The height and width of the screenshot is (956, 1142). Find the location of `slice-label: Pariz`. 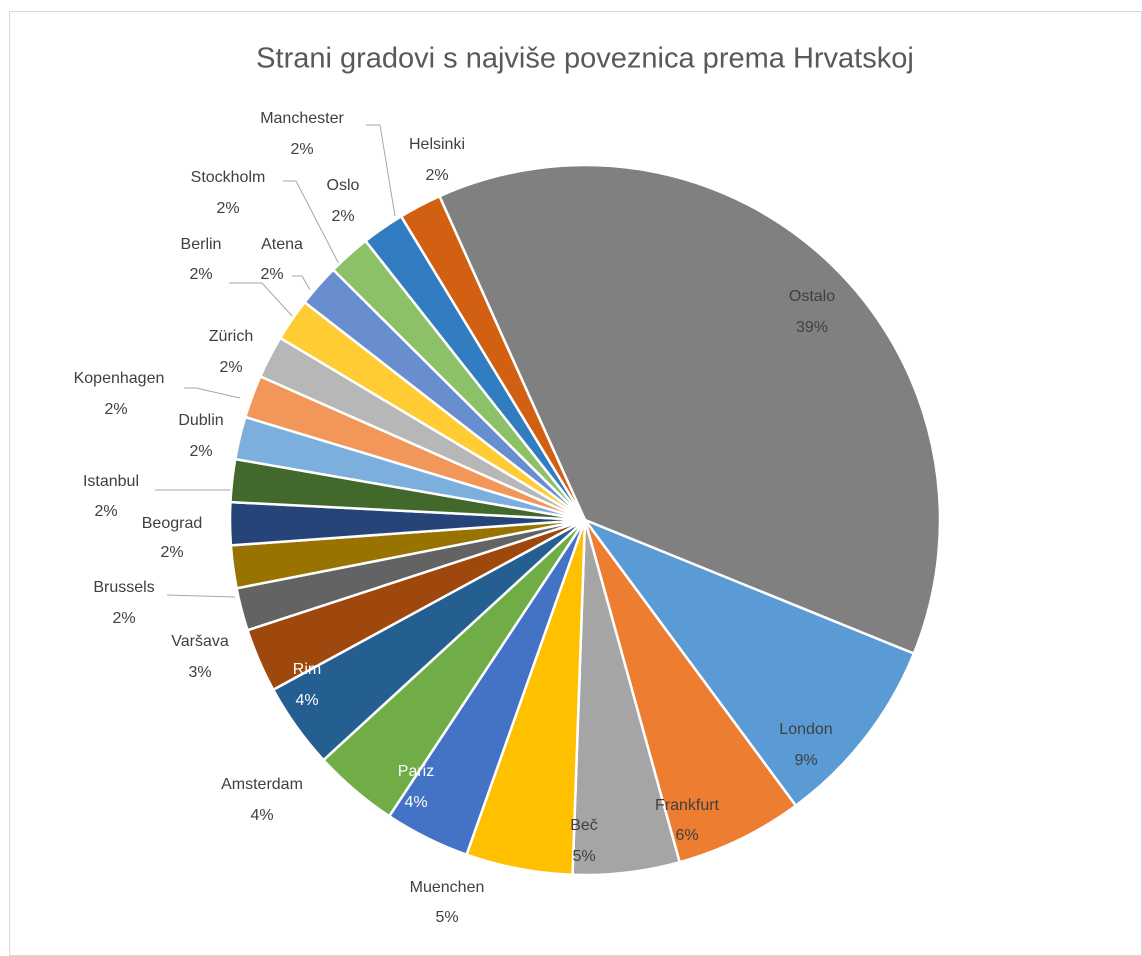

slice-label: Pariz is located at coordinates (416, 771).